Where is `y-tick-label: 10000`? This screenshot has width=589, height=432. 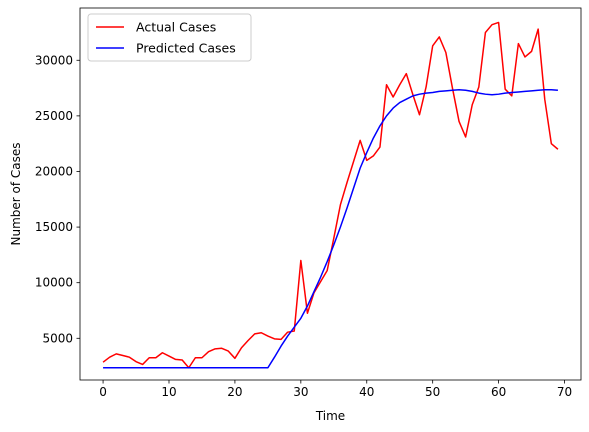
y-tick-label: 10000 is located at coordinates (54, 283).